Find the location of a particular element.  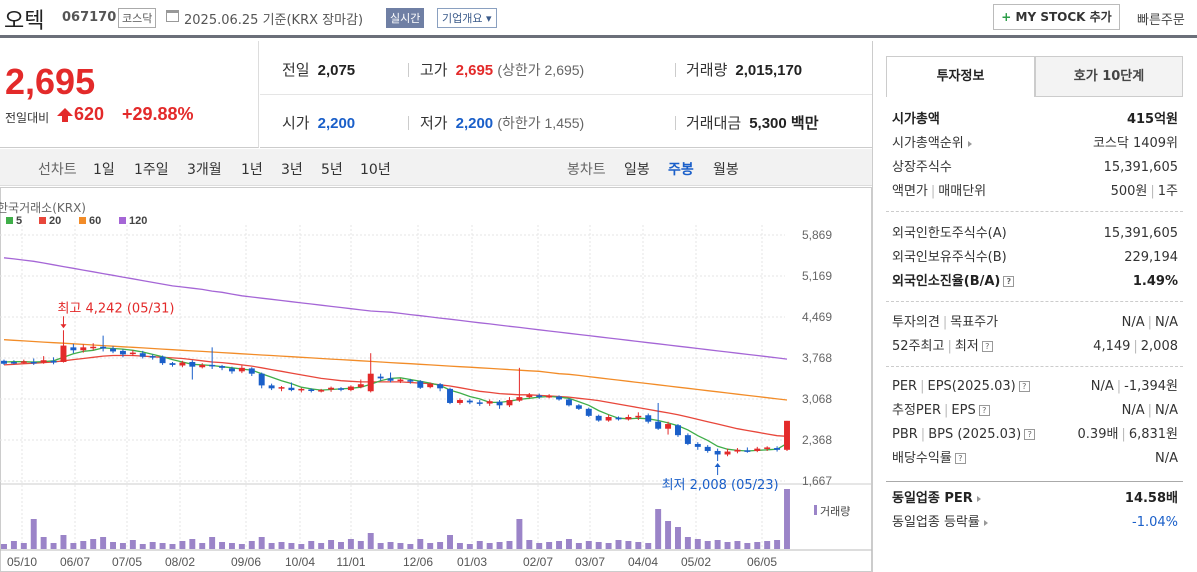

realtime-button: 실시간 is located at coordinates (405, 18).